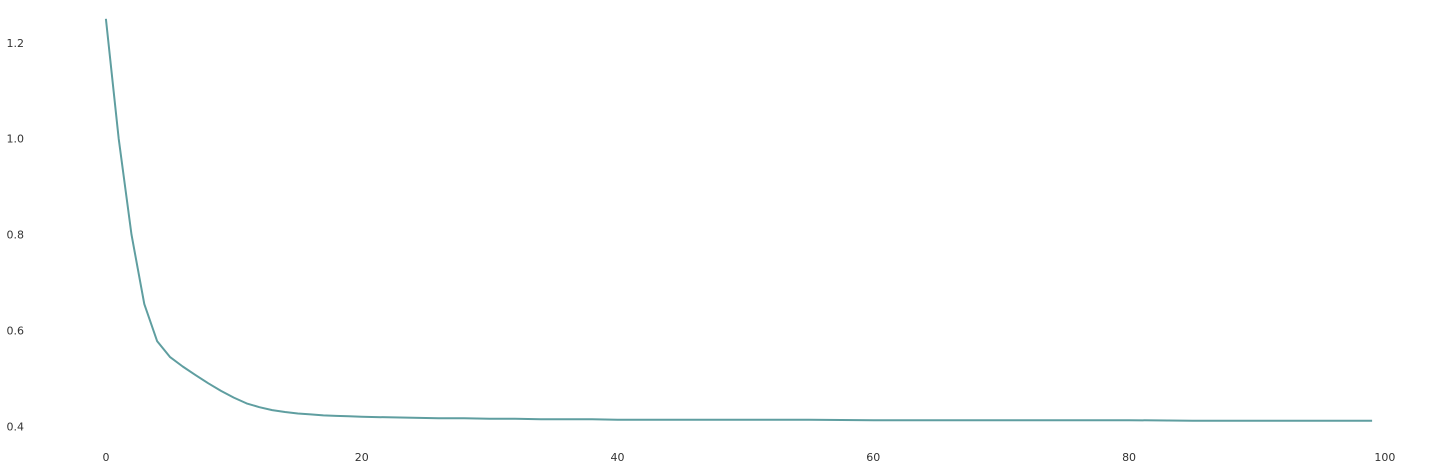 This screenshot has height=468, width=1436. What do you see at coordinates (873, 457) in the screenshot?
I see `x-tick-label: 60` at bounding box center [873, 457].